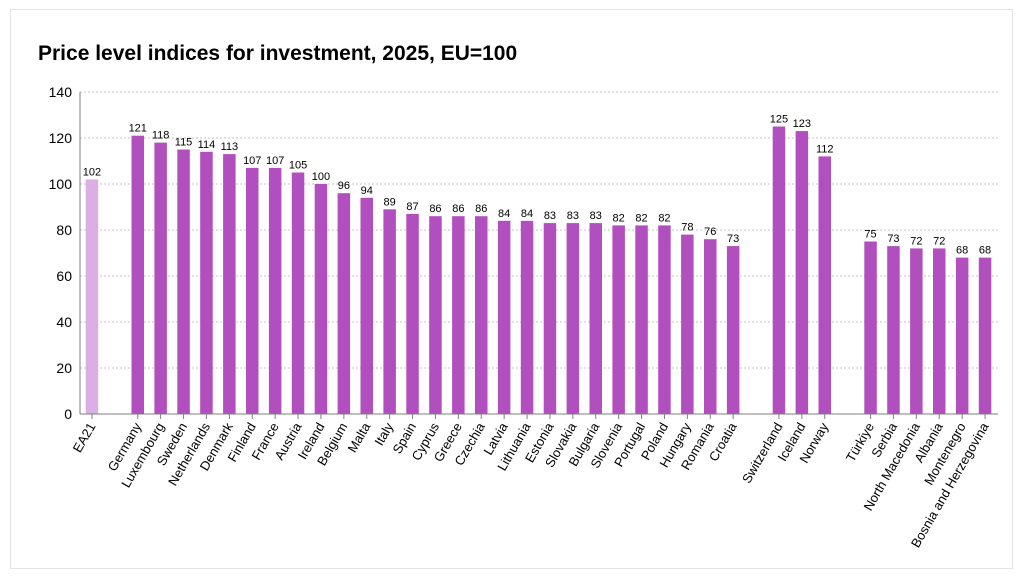 The image size is (1024, 578). Describe the element at coordinates (619, 218) in the screenshot. I see `data-label-slovenia: 82` at that location.